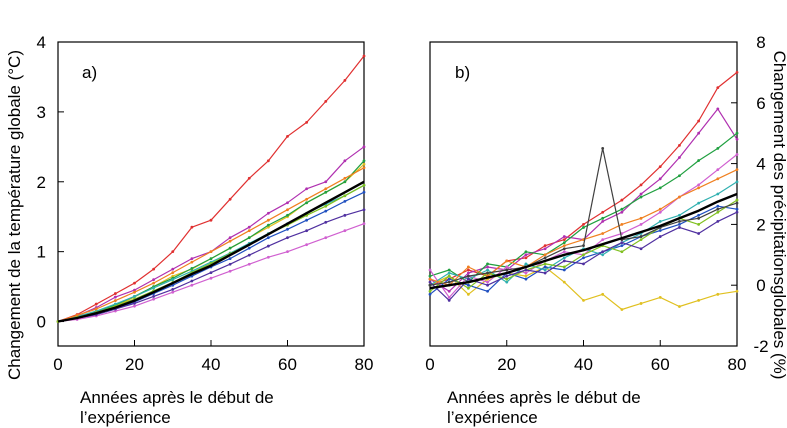 This screenshot has width=787, height=428. What do you see at coordinates (544, 397) in the screenshot?
I see `x-axis-title-b-line1: Années après le début de` at bounding box center [544, 397].